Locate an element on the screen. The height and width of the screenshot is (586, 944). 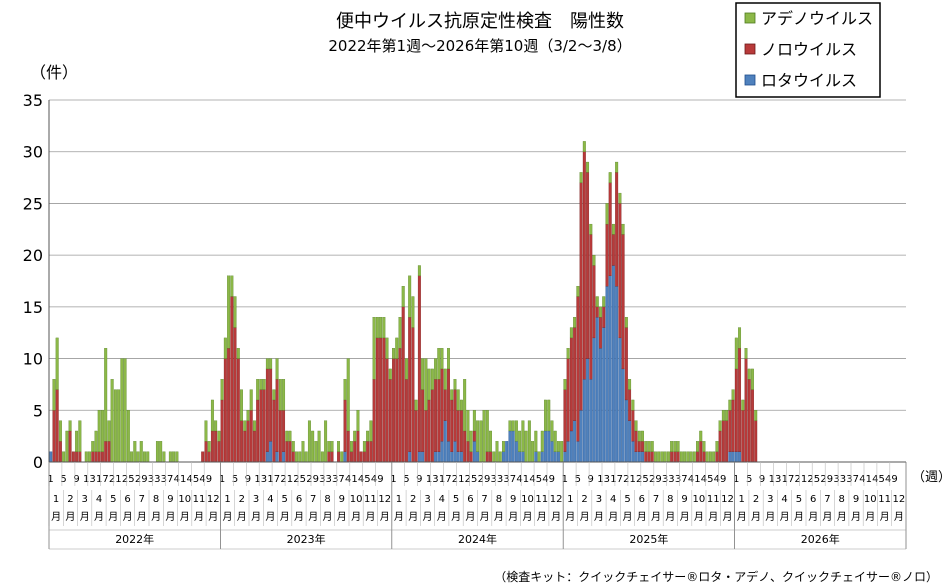
year-label: 2022年 is located at coordinates (134, 539).